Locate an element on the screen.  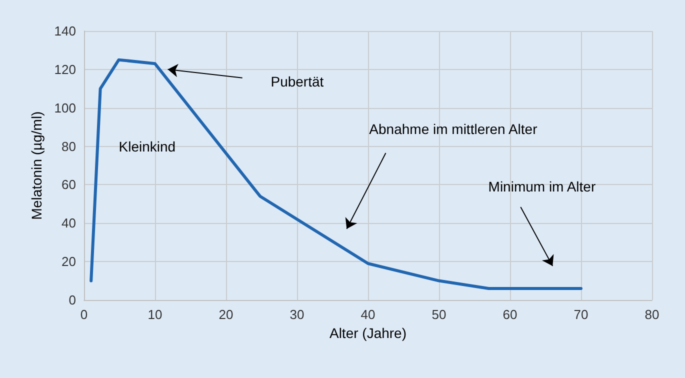
x-tick-label: 40 is located at coordinates (368, 314).